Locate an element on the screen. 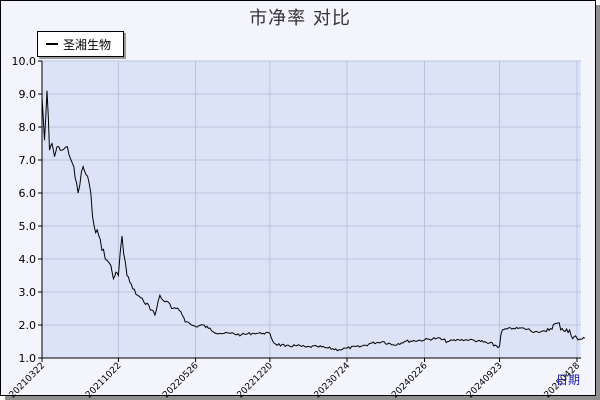 The height and width of the screenshot is (400, 600). y-tick-label: 10.0 is located at coordinates (24, 61).